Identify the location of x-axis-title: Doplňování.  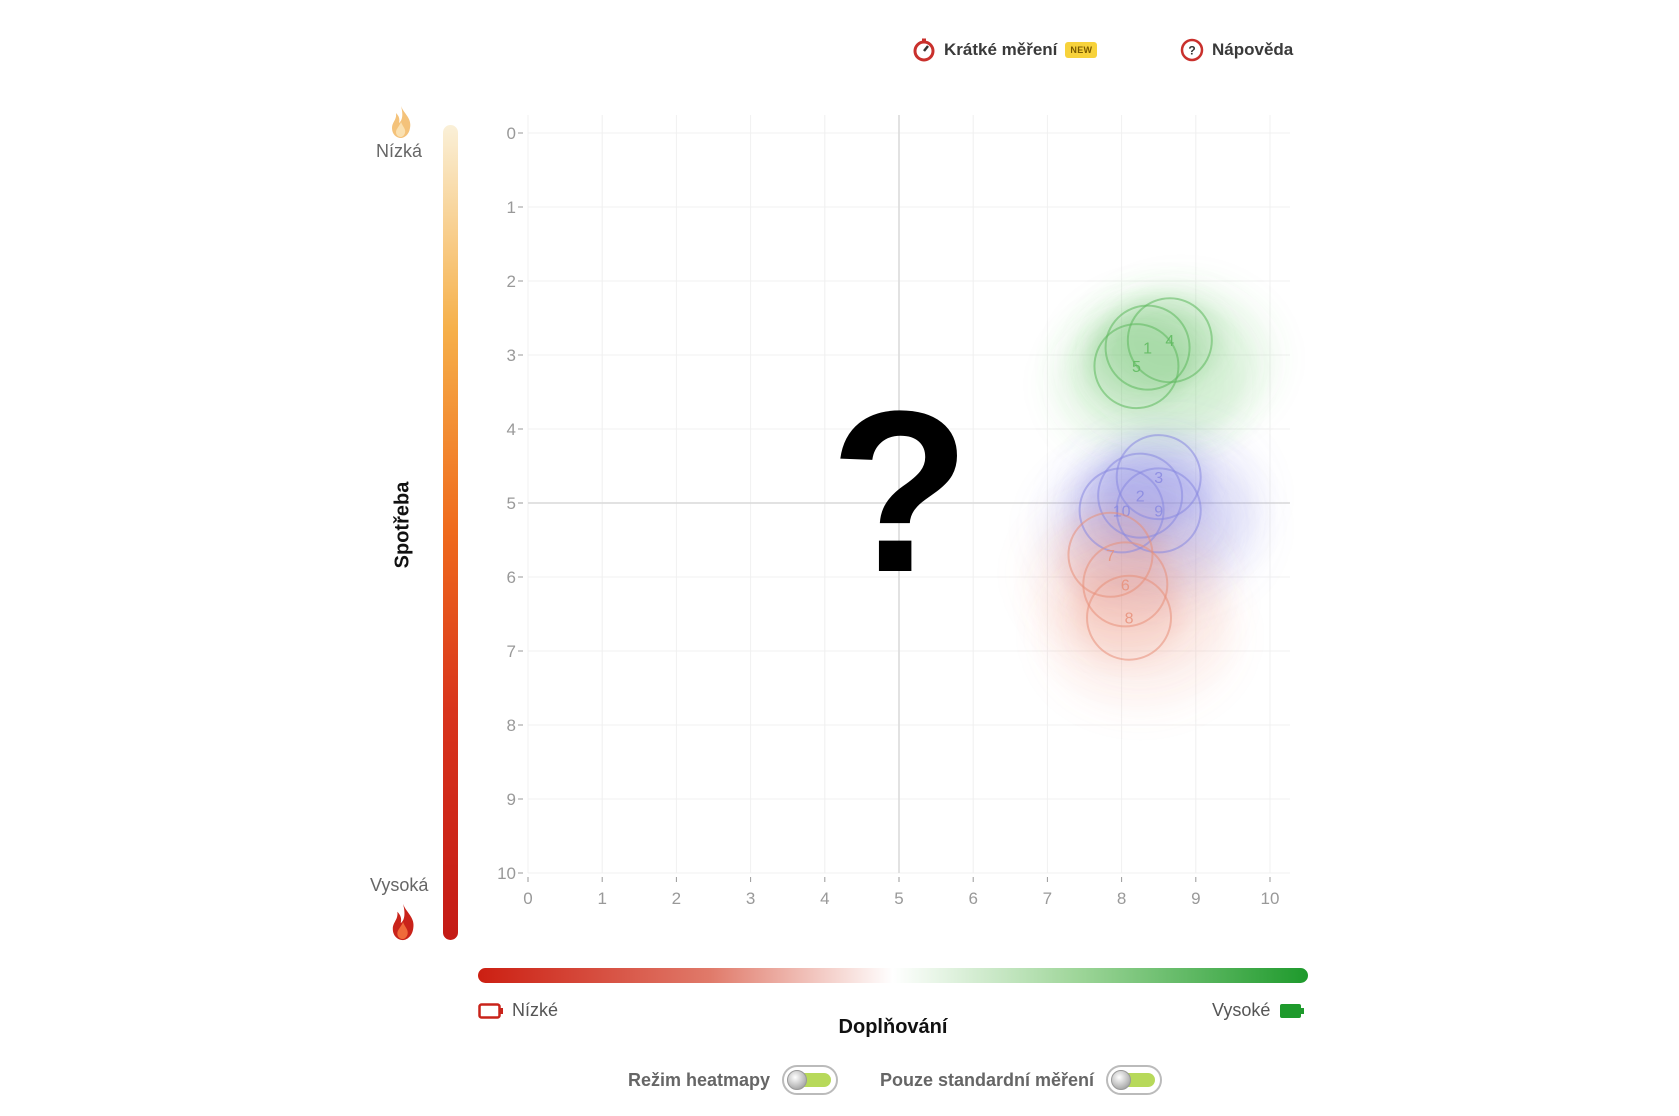
(893, 1027).